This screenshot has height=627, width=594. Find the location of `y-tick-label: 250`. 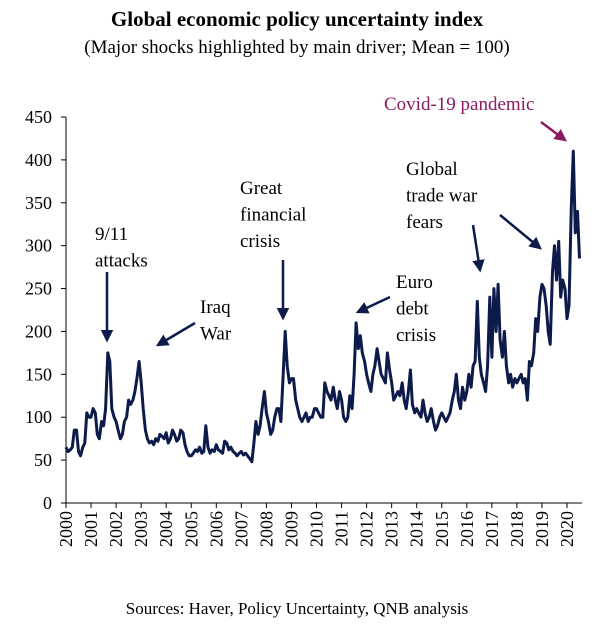

y-tick-label: 250 is located at coordinates (38, 289).